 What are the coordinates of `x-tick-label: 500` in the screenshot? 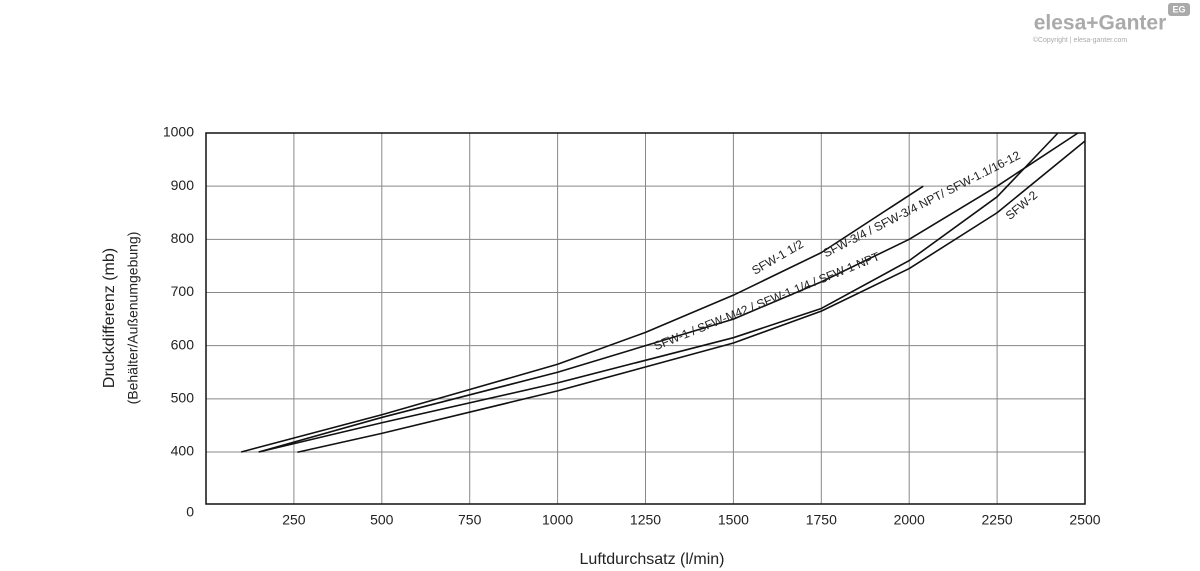 It's located at (382, 520).